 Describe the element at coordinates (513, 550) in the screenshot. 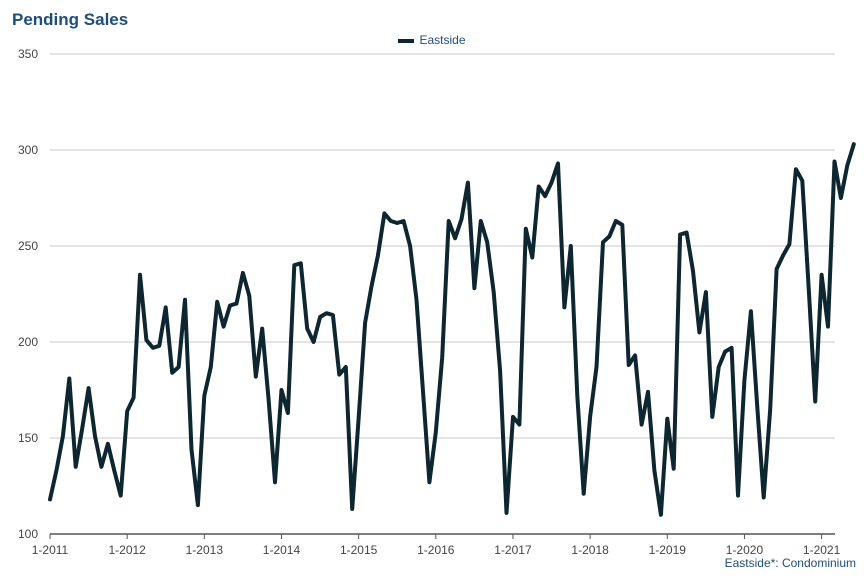

I see `x-tick-label: 1-2017` at that location.